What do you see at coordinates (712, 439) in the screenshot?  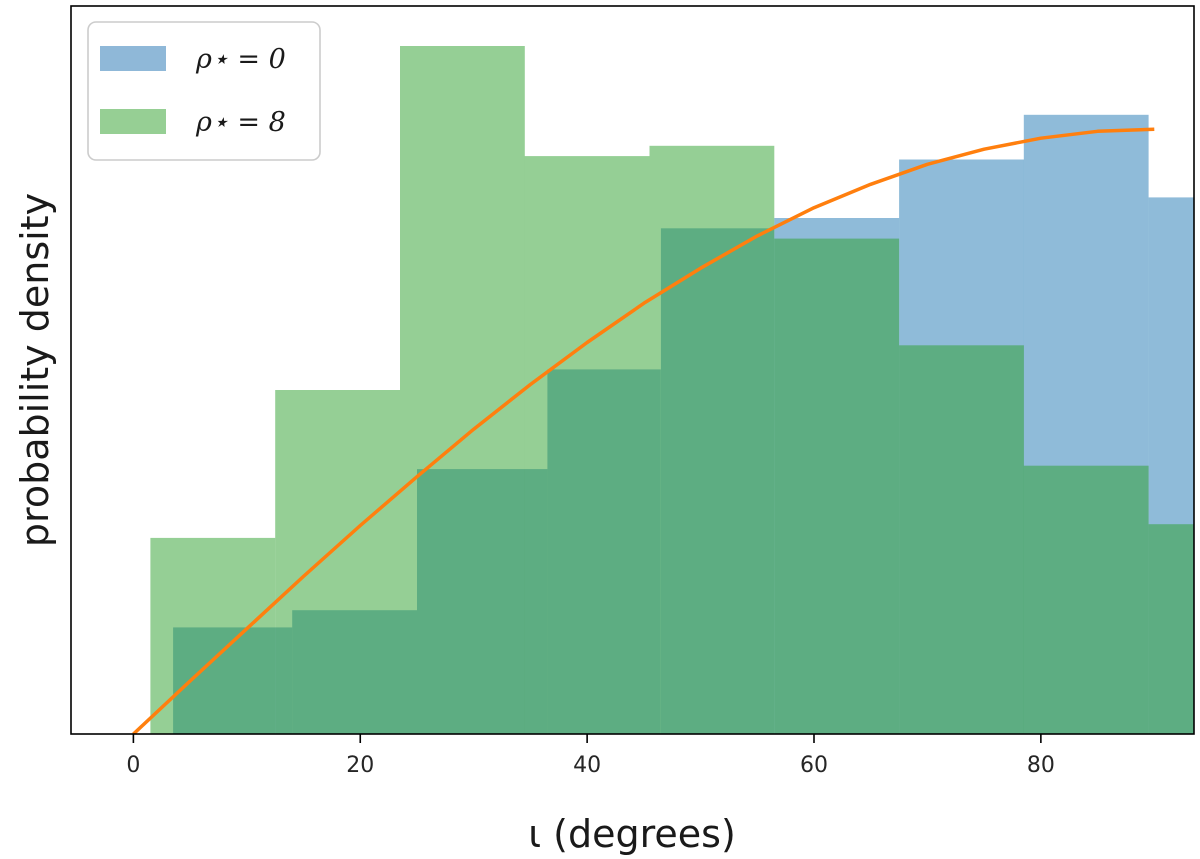 I see `hist-bar-series1-bin4` at bounding box center [712, 439].